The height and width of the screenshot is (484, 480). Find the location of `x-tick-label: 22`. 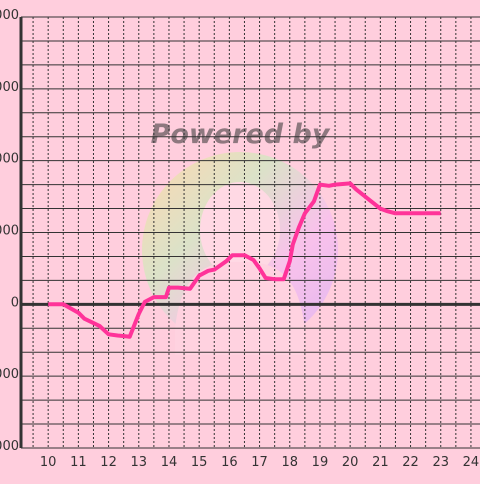

x-tick-label: 22 is located at coordinates (410, 462).